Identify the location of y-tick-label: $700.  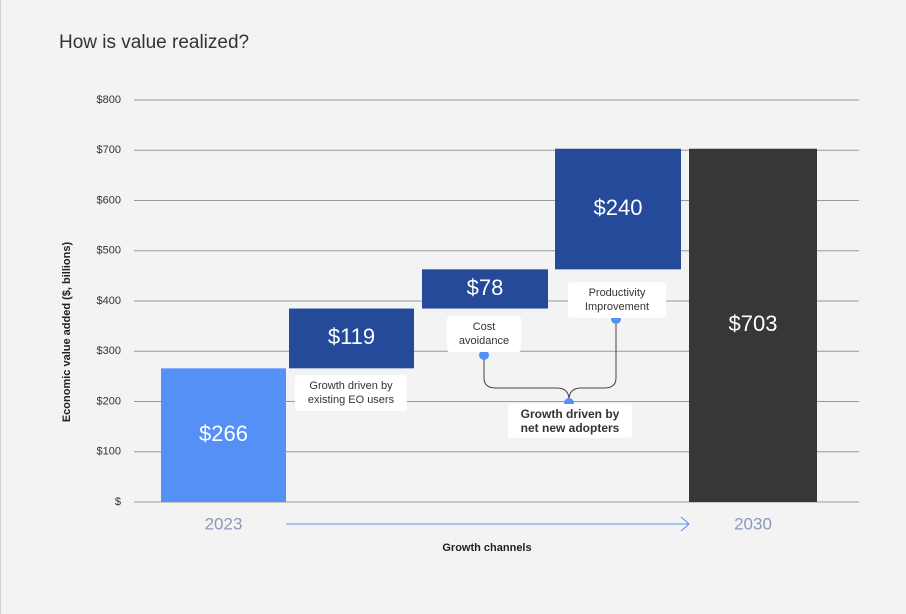
(109, 150).